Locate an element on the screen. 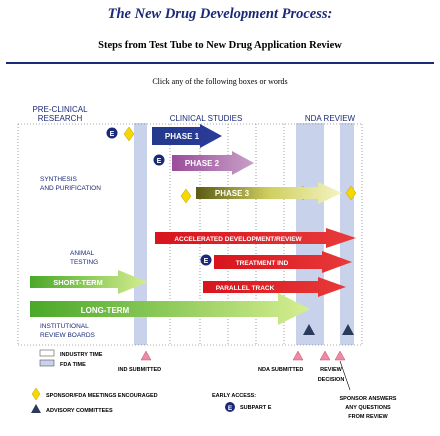  label-animal: ANIMAL is located at coordinates (82, 253).